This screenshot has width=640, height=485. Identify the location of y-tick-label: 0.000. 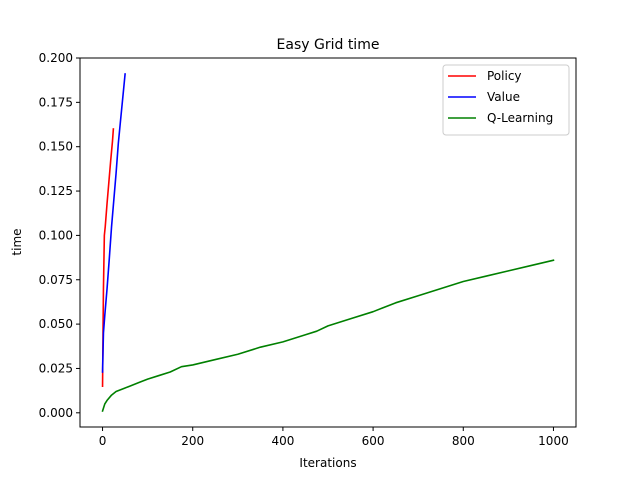
(56, 413).